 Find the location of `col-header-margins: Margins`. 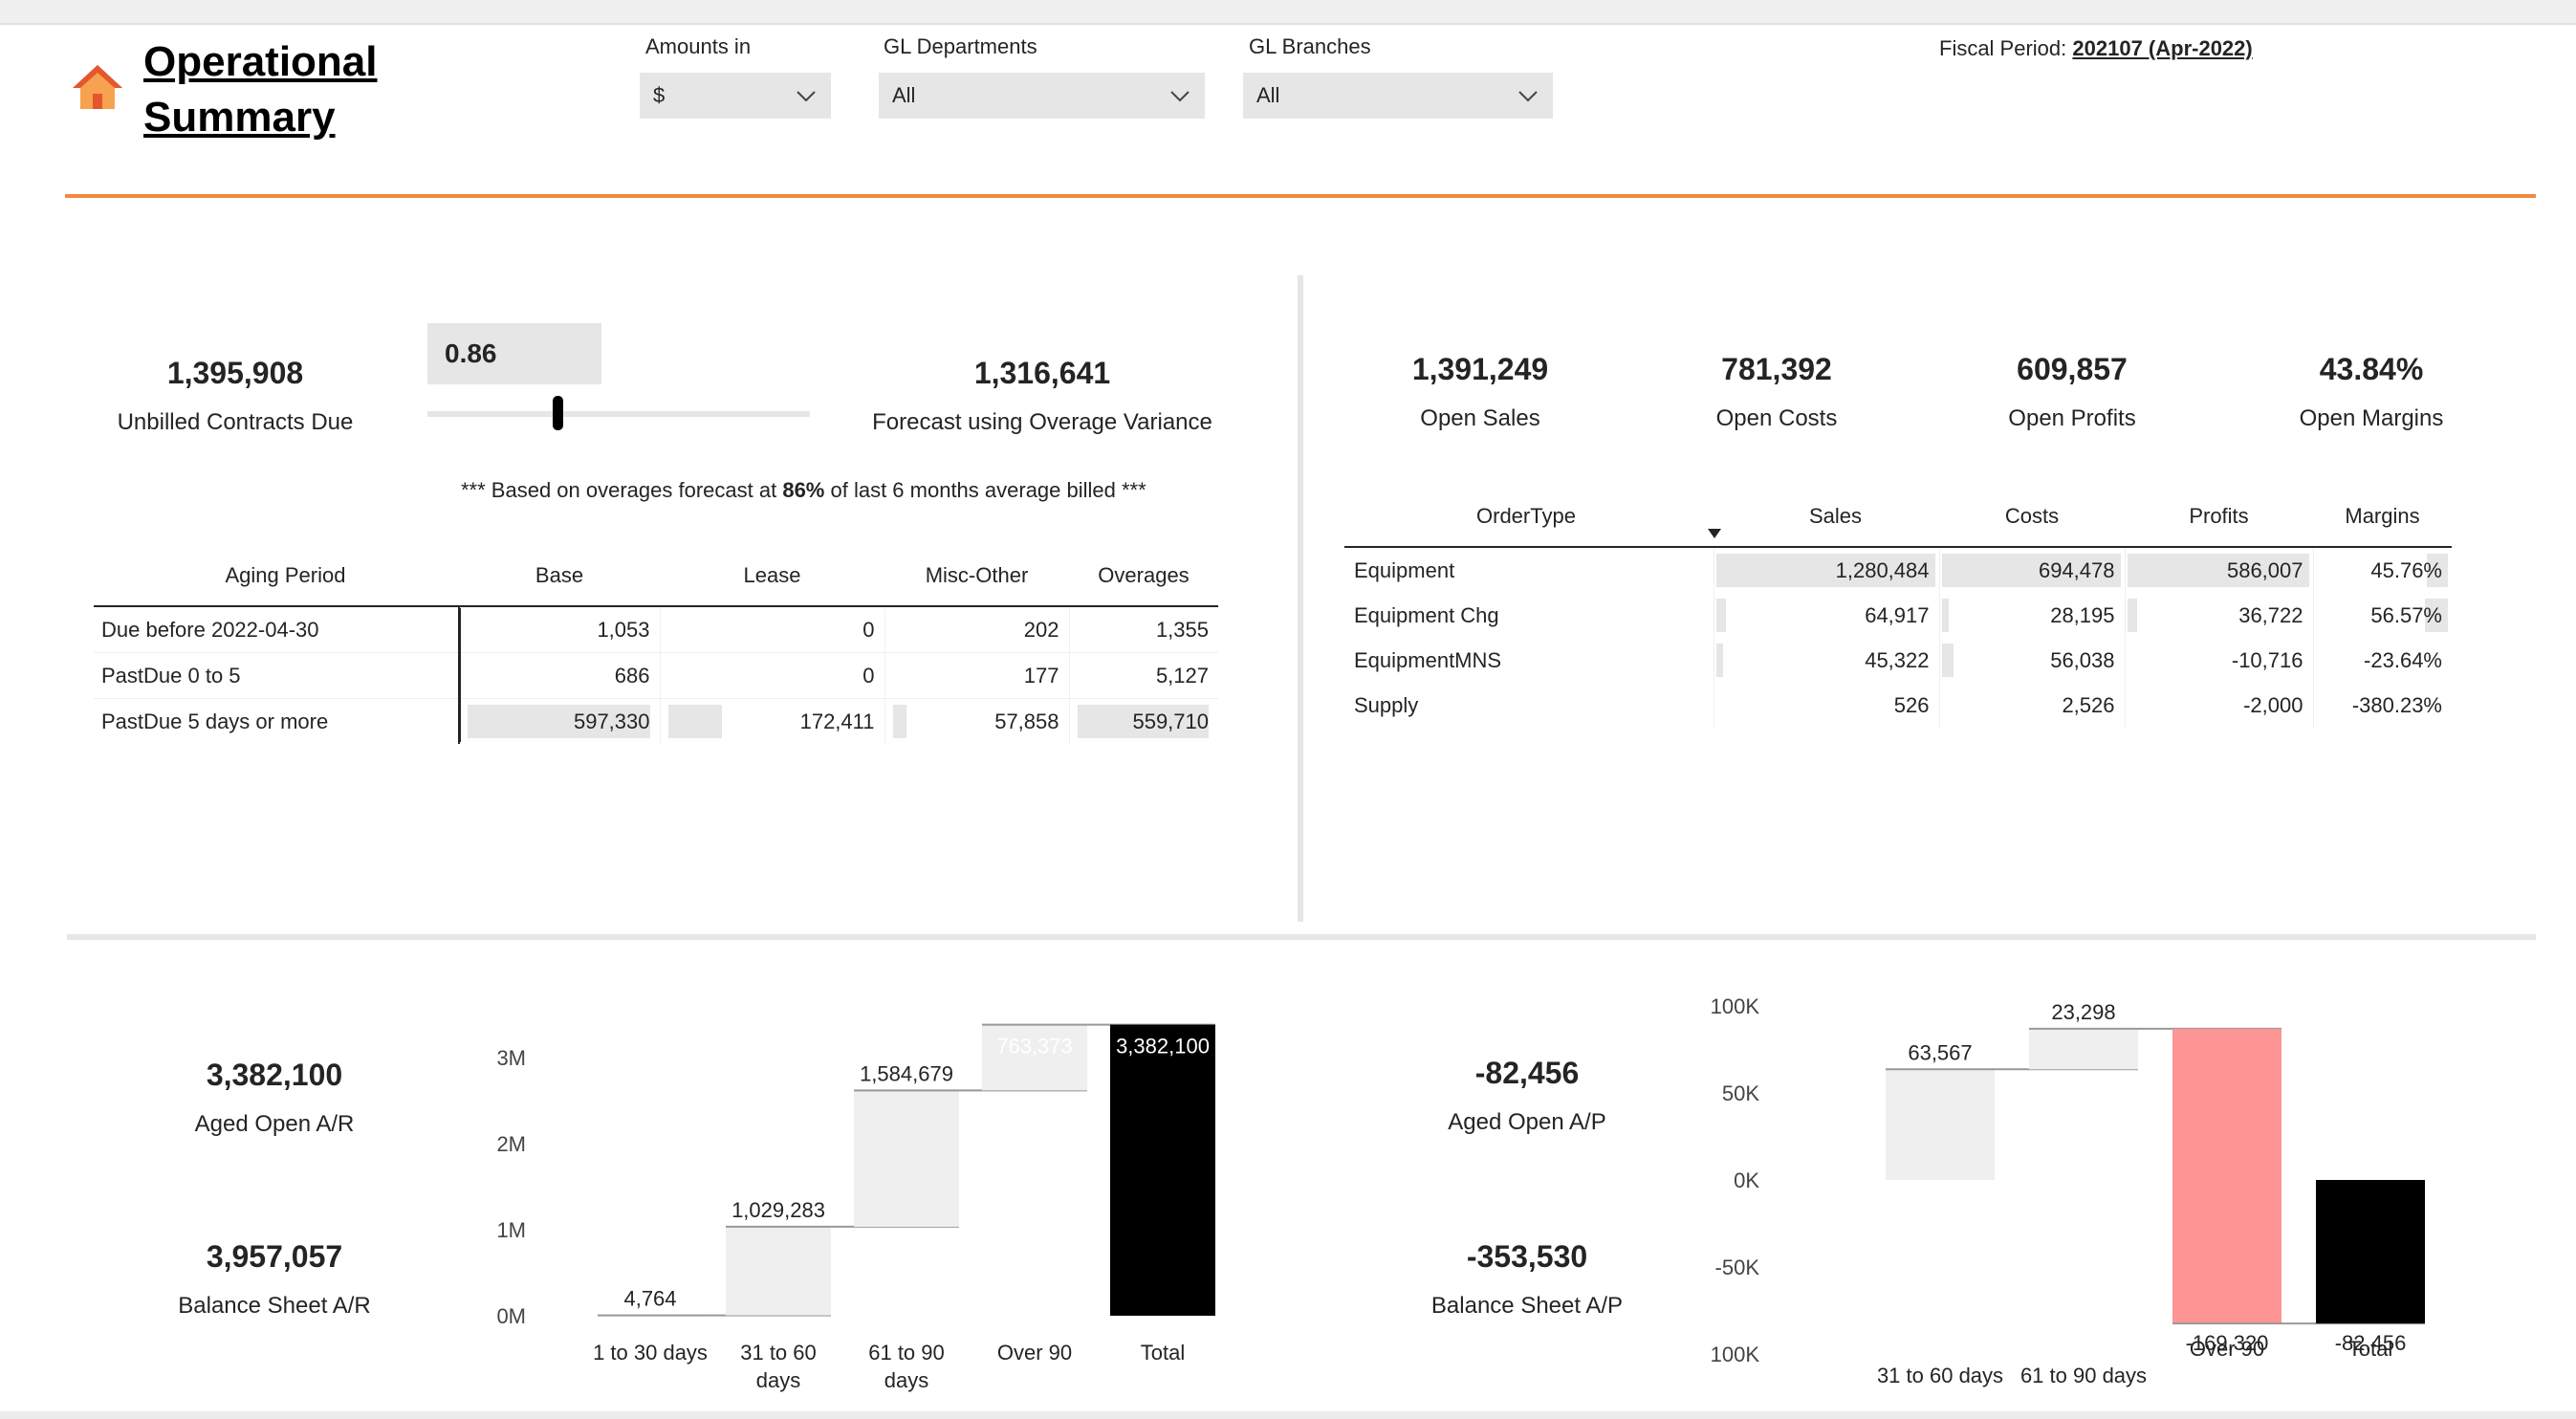

col-header-margins: Margins is located at coordinates (2382, 516).